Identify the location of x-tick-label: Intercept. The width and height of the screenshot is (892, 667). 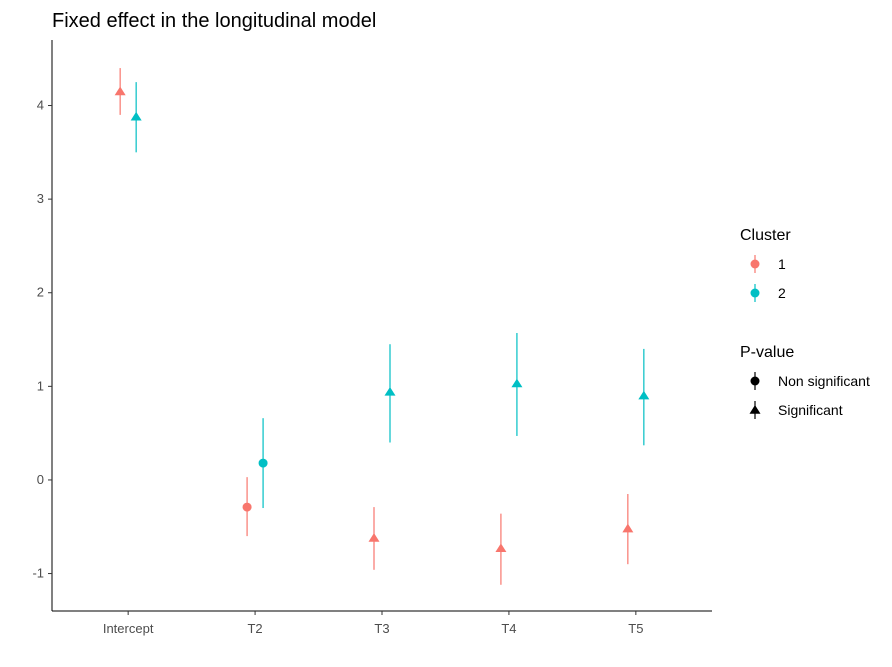
(128, 628).